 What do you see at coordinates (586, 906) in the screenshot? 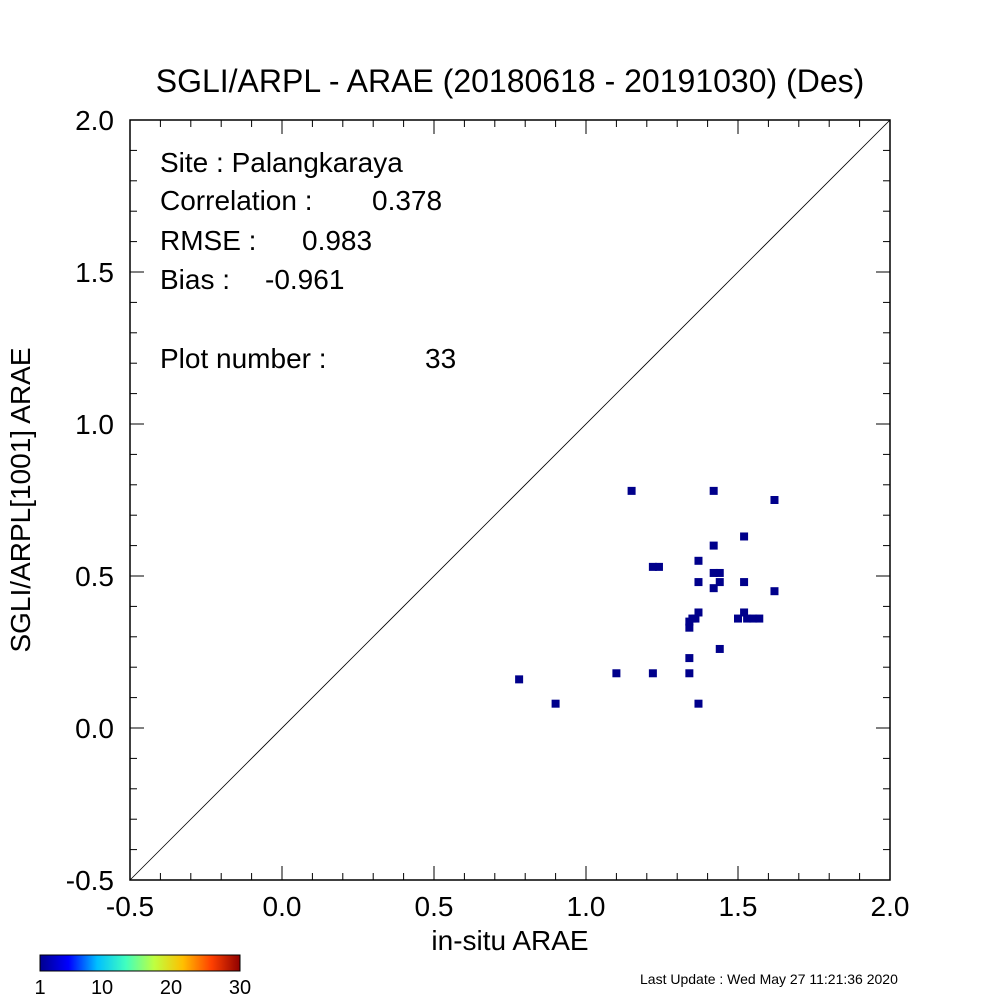
I see `x-tick-label: 1.0` at bounding box center [586, 906].